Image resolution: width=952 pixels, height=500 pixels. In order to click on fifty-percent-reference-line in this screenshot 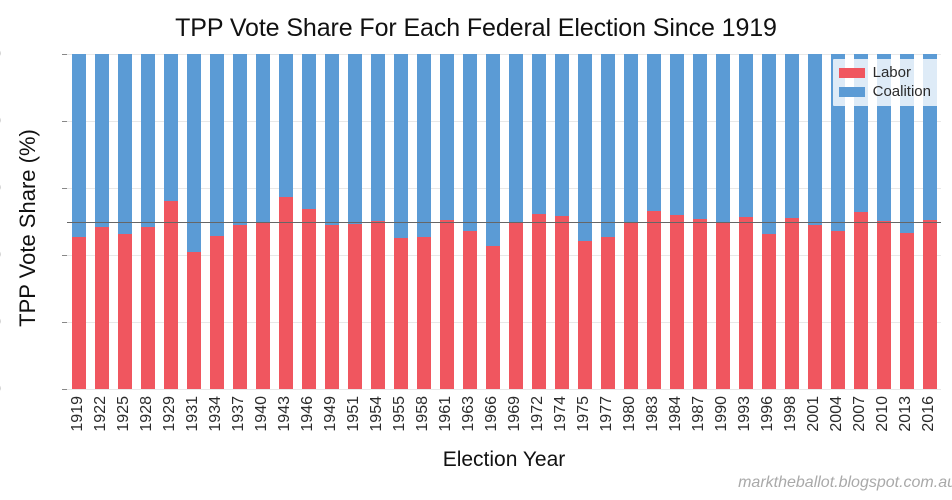, I will do `click(504, 222)`.